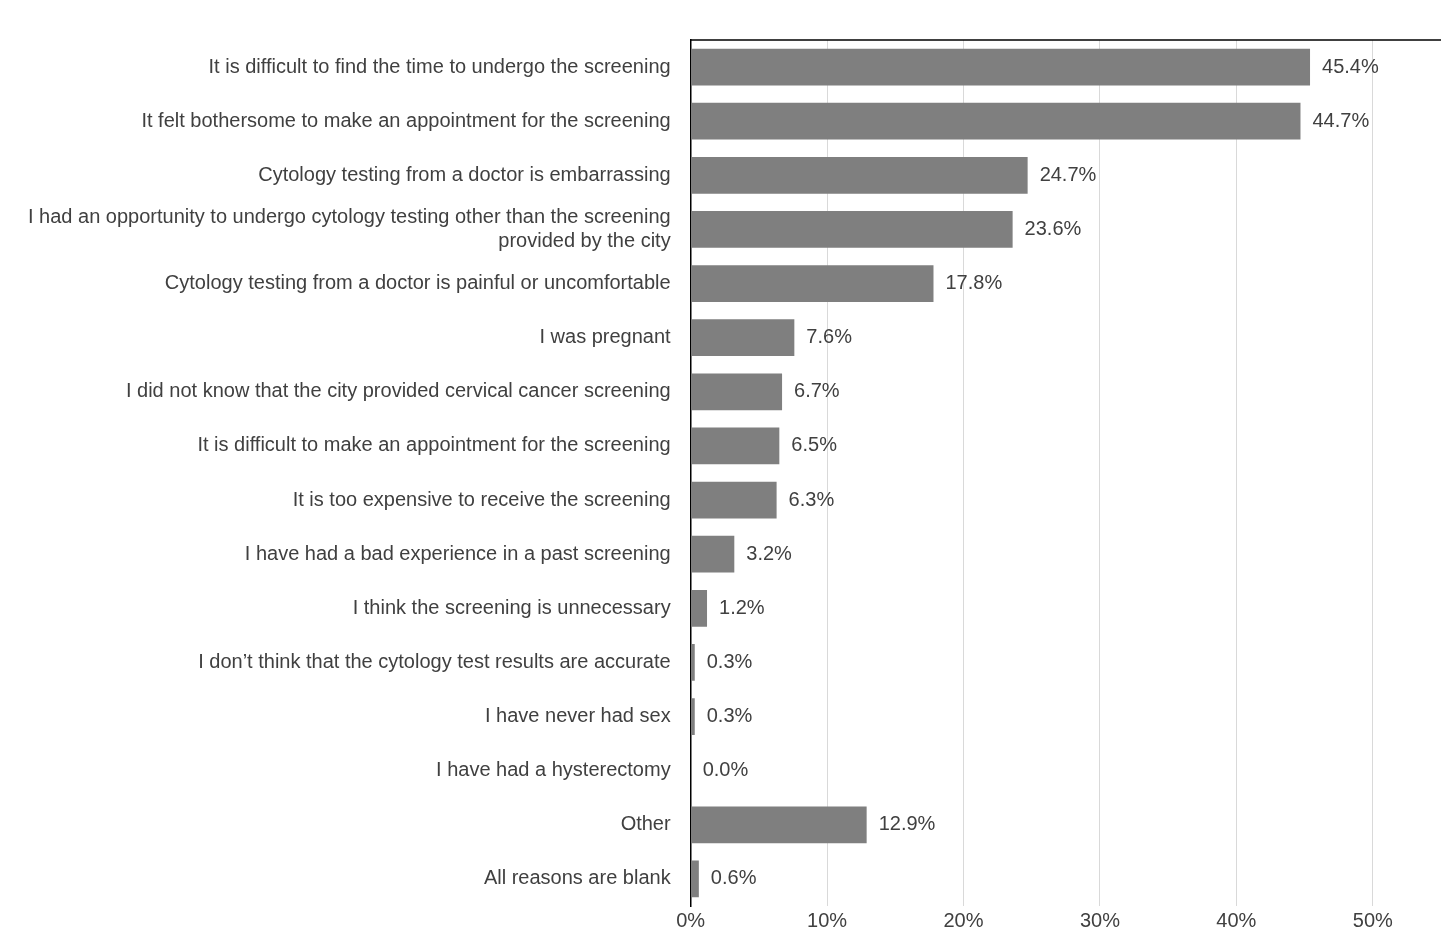  Describe the element at coordinates (827, 919) in the screenshot. I see `x-tick-label: 10%` at that location.